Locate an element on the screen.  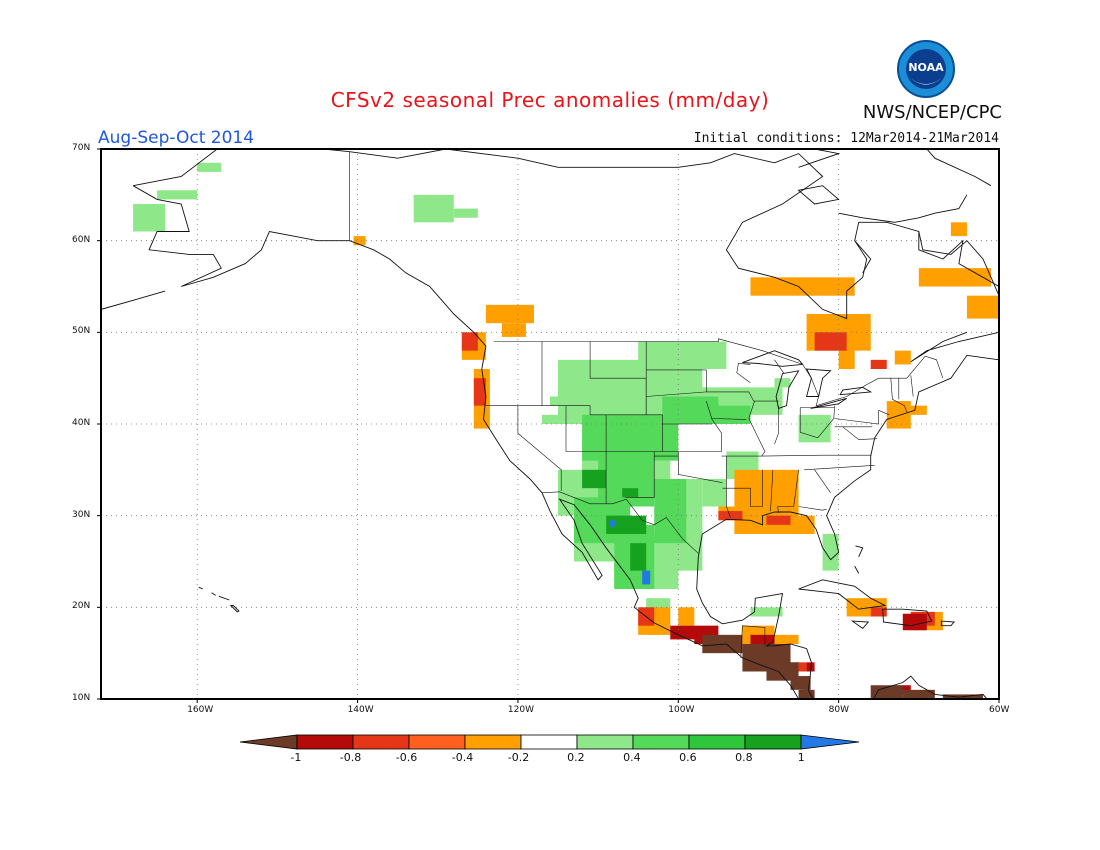
lat-label: 60N is located at coordinates (81, 239).